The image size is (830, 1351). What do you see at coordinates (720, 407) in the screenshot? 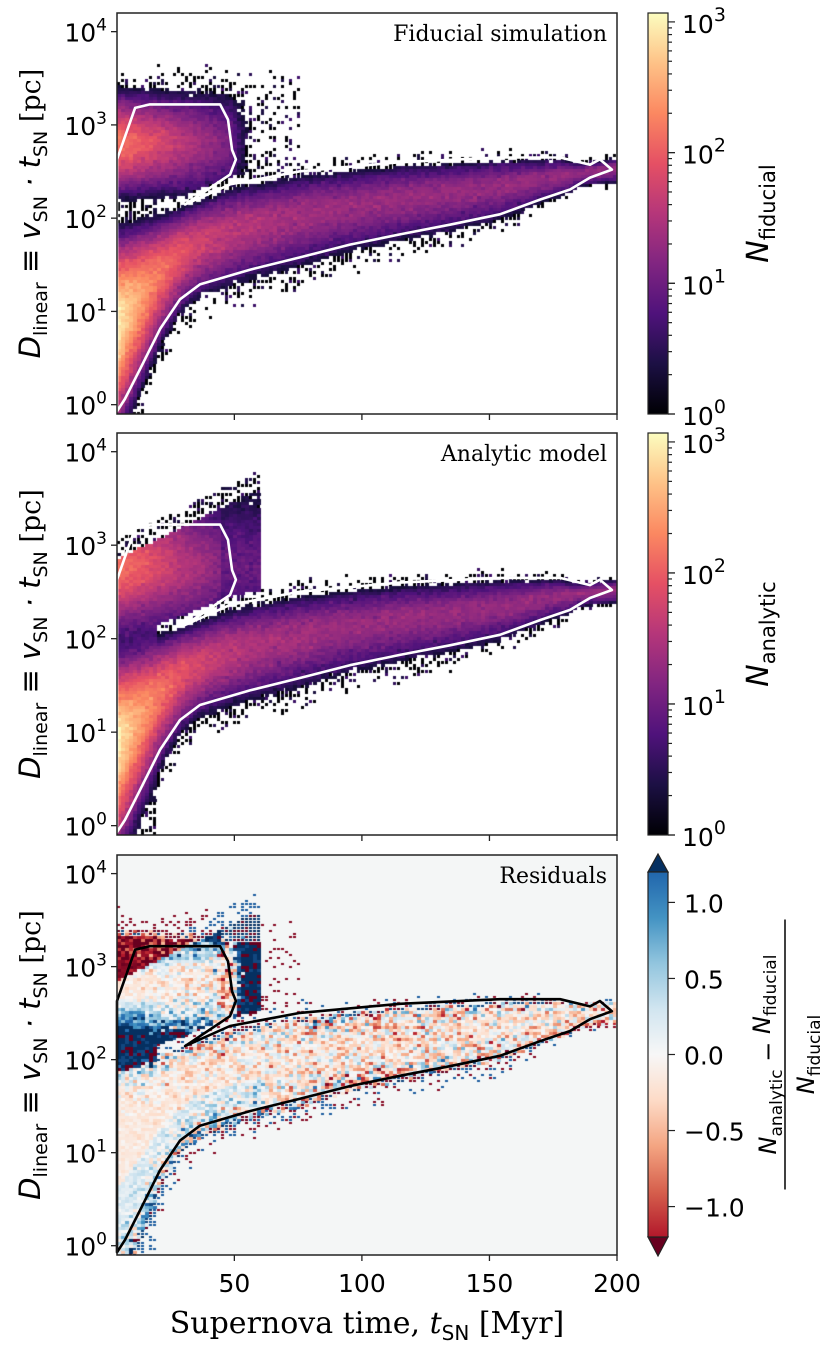
I see `cbar-tick-exponent: 0` at bounding box center [720, 407].